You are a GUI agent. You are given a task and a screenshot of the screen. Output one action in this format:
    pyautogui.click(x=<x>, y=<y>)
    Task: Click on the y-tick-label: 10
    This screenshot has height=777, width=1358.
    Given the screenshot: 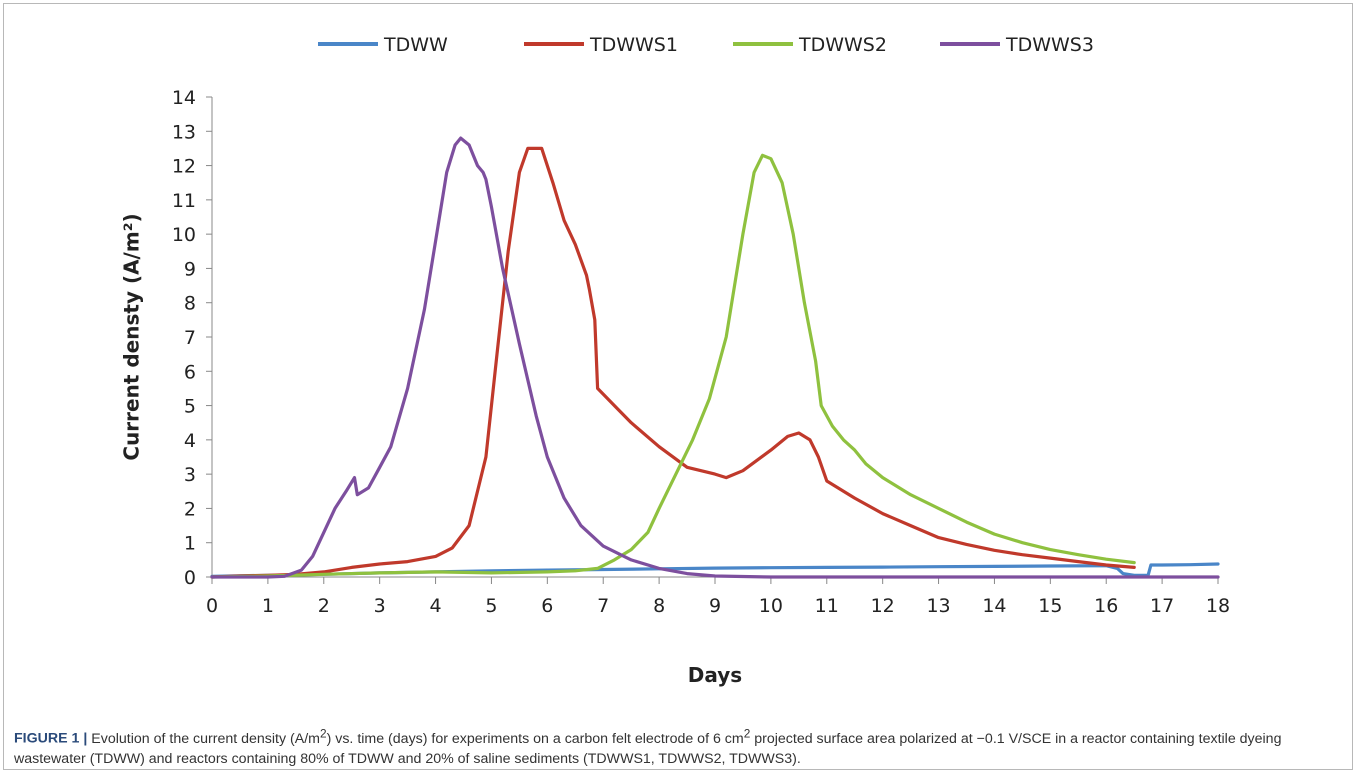 What is the action you would take?
    pyautogui.click(x=184, y=235)
    